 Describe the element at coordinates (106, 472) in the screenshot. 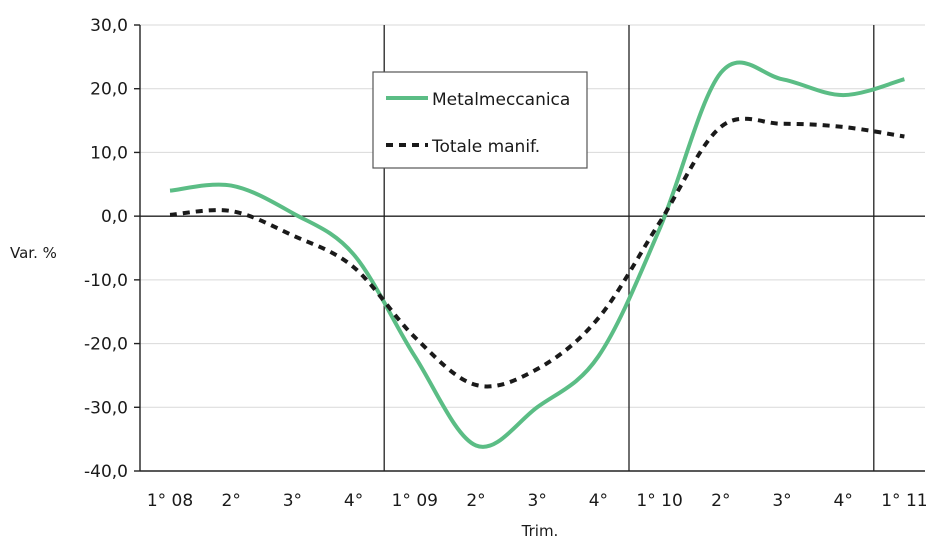

I see `y-tick-label: -40,0` at that location.